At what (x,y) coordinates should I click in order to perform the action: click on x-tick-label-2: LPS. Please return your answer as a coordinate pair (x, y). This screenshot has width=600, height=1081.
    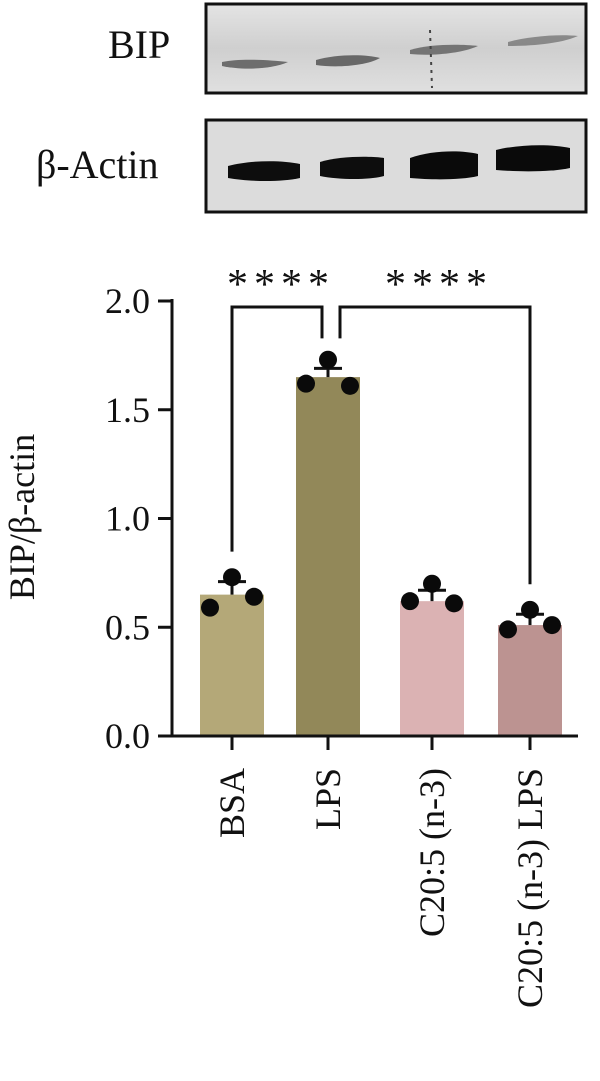
    Looking at the image, I should click on (328, 799).